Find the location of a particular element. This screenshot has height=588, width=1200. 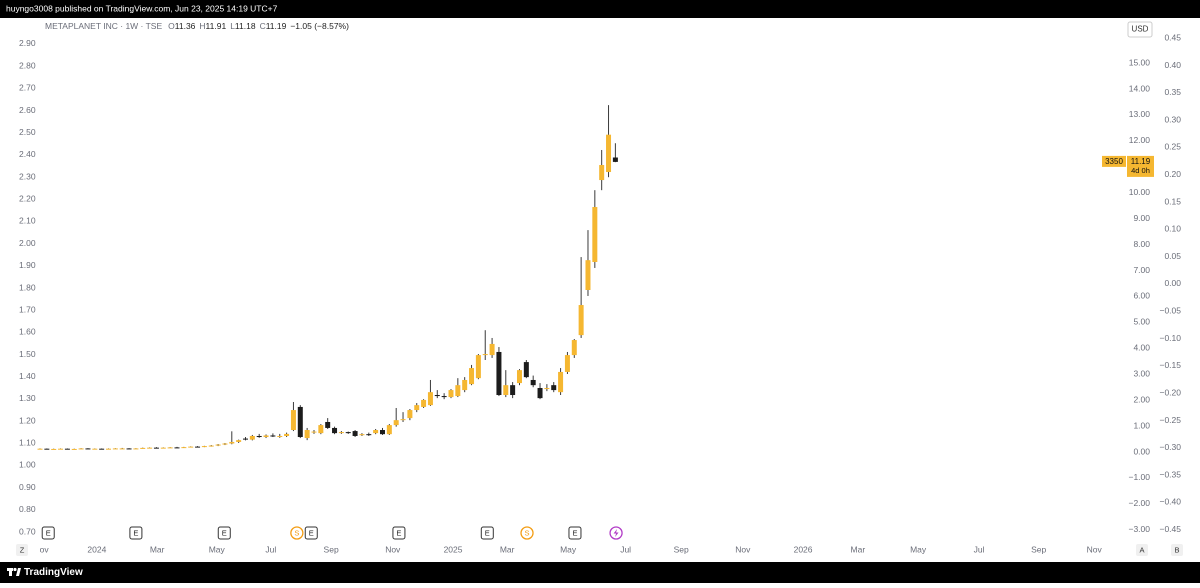

axis-button-label: B is located at coordinates (1176, 549).